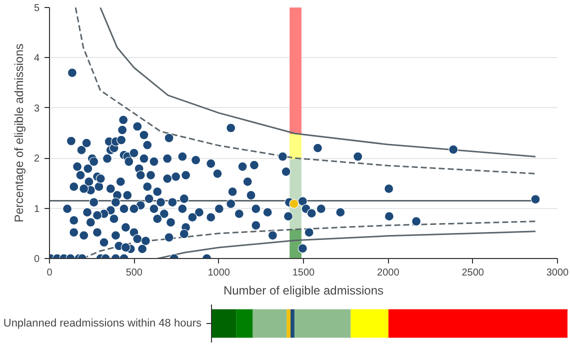 The height and width of the screenshot is (346, 570). Describe the element at coordinates (102, 324) in the screenshot. I see `y-tick-label: Unplanned readmissions within 48 hours` at that location.